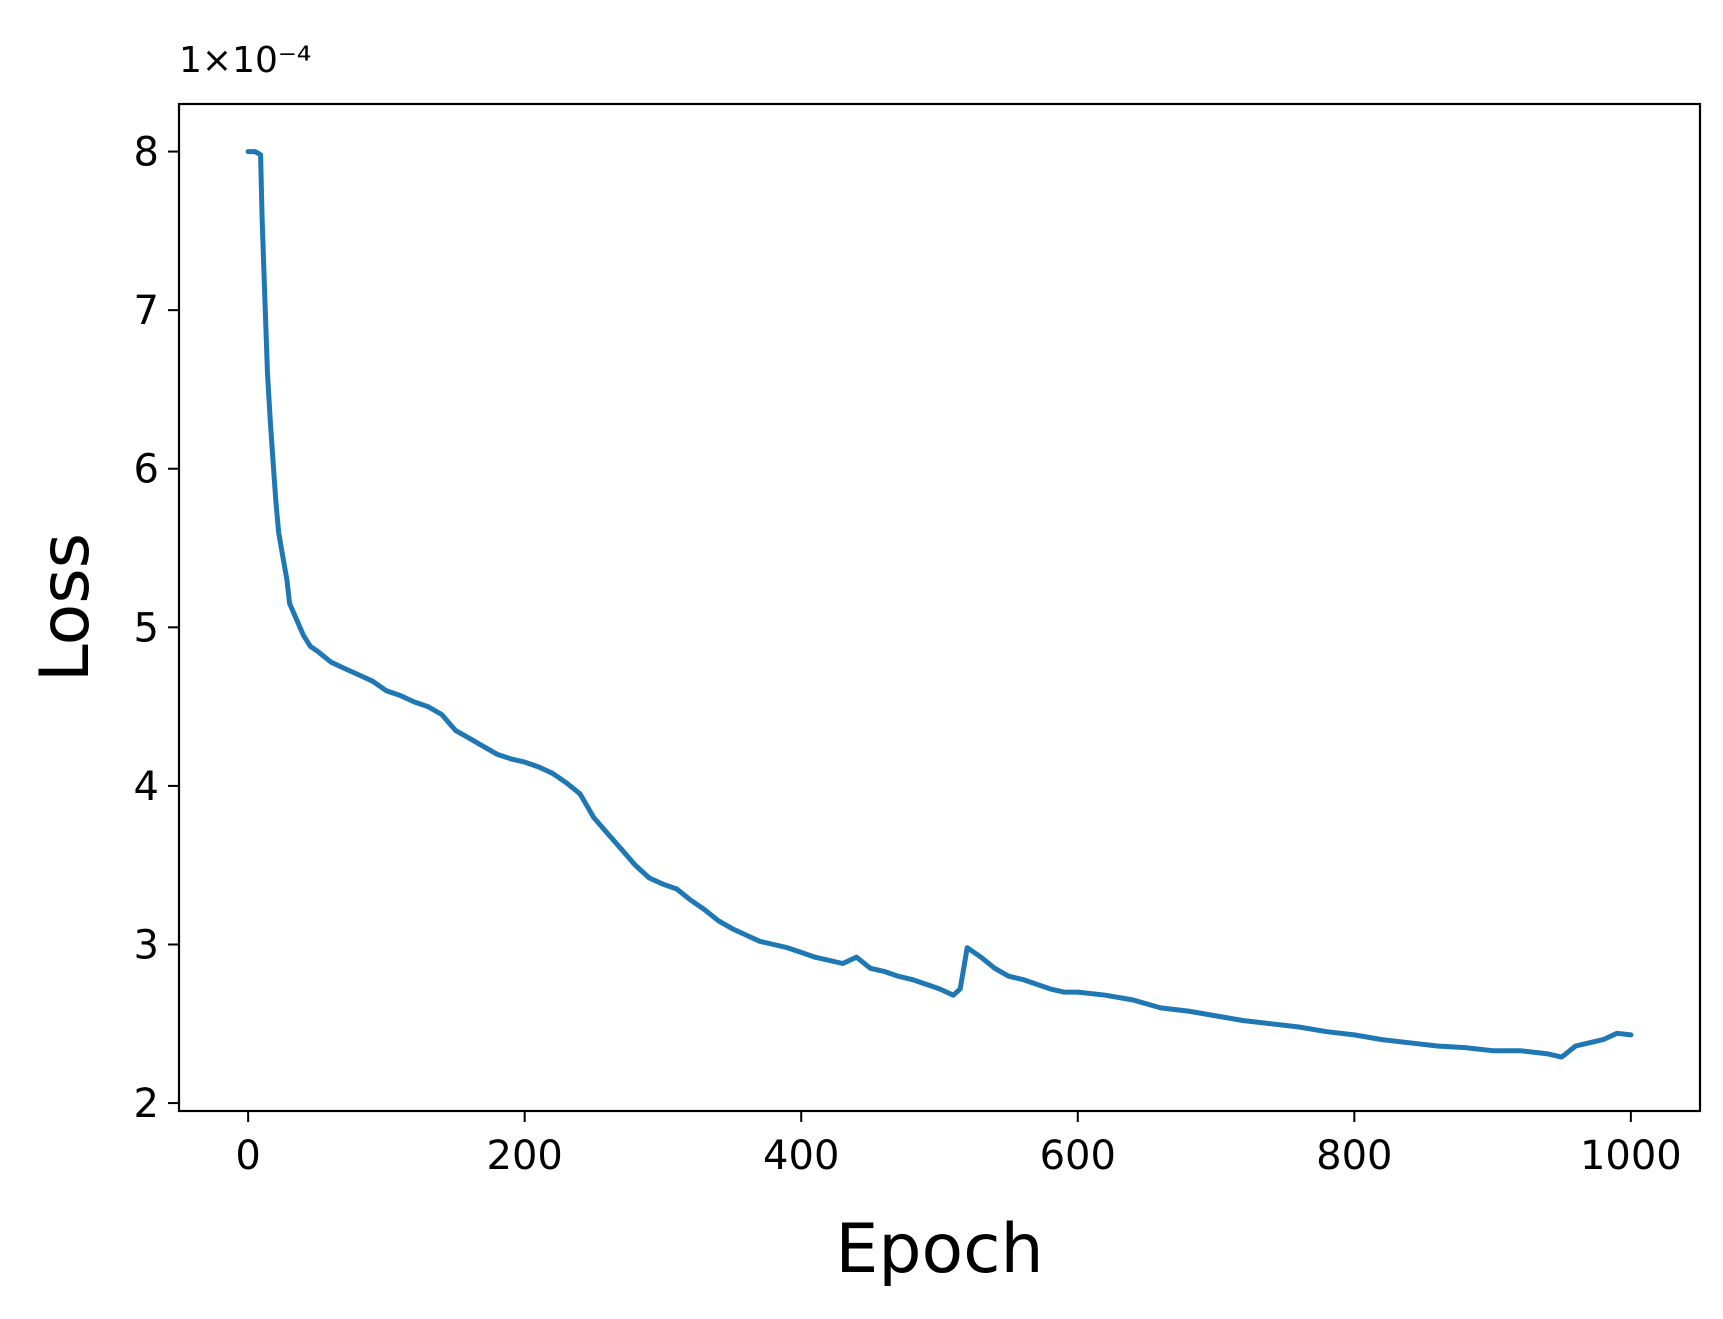 The height and width of the screenshot is (1319, 1723). I want to click on y-tick-label: 4, so click(146, 787).